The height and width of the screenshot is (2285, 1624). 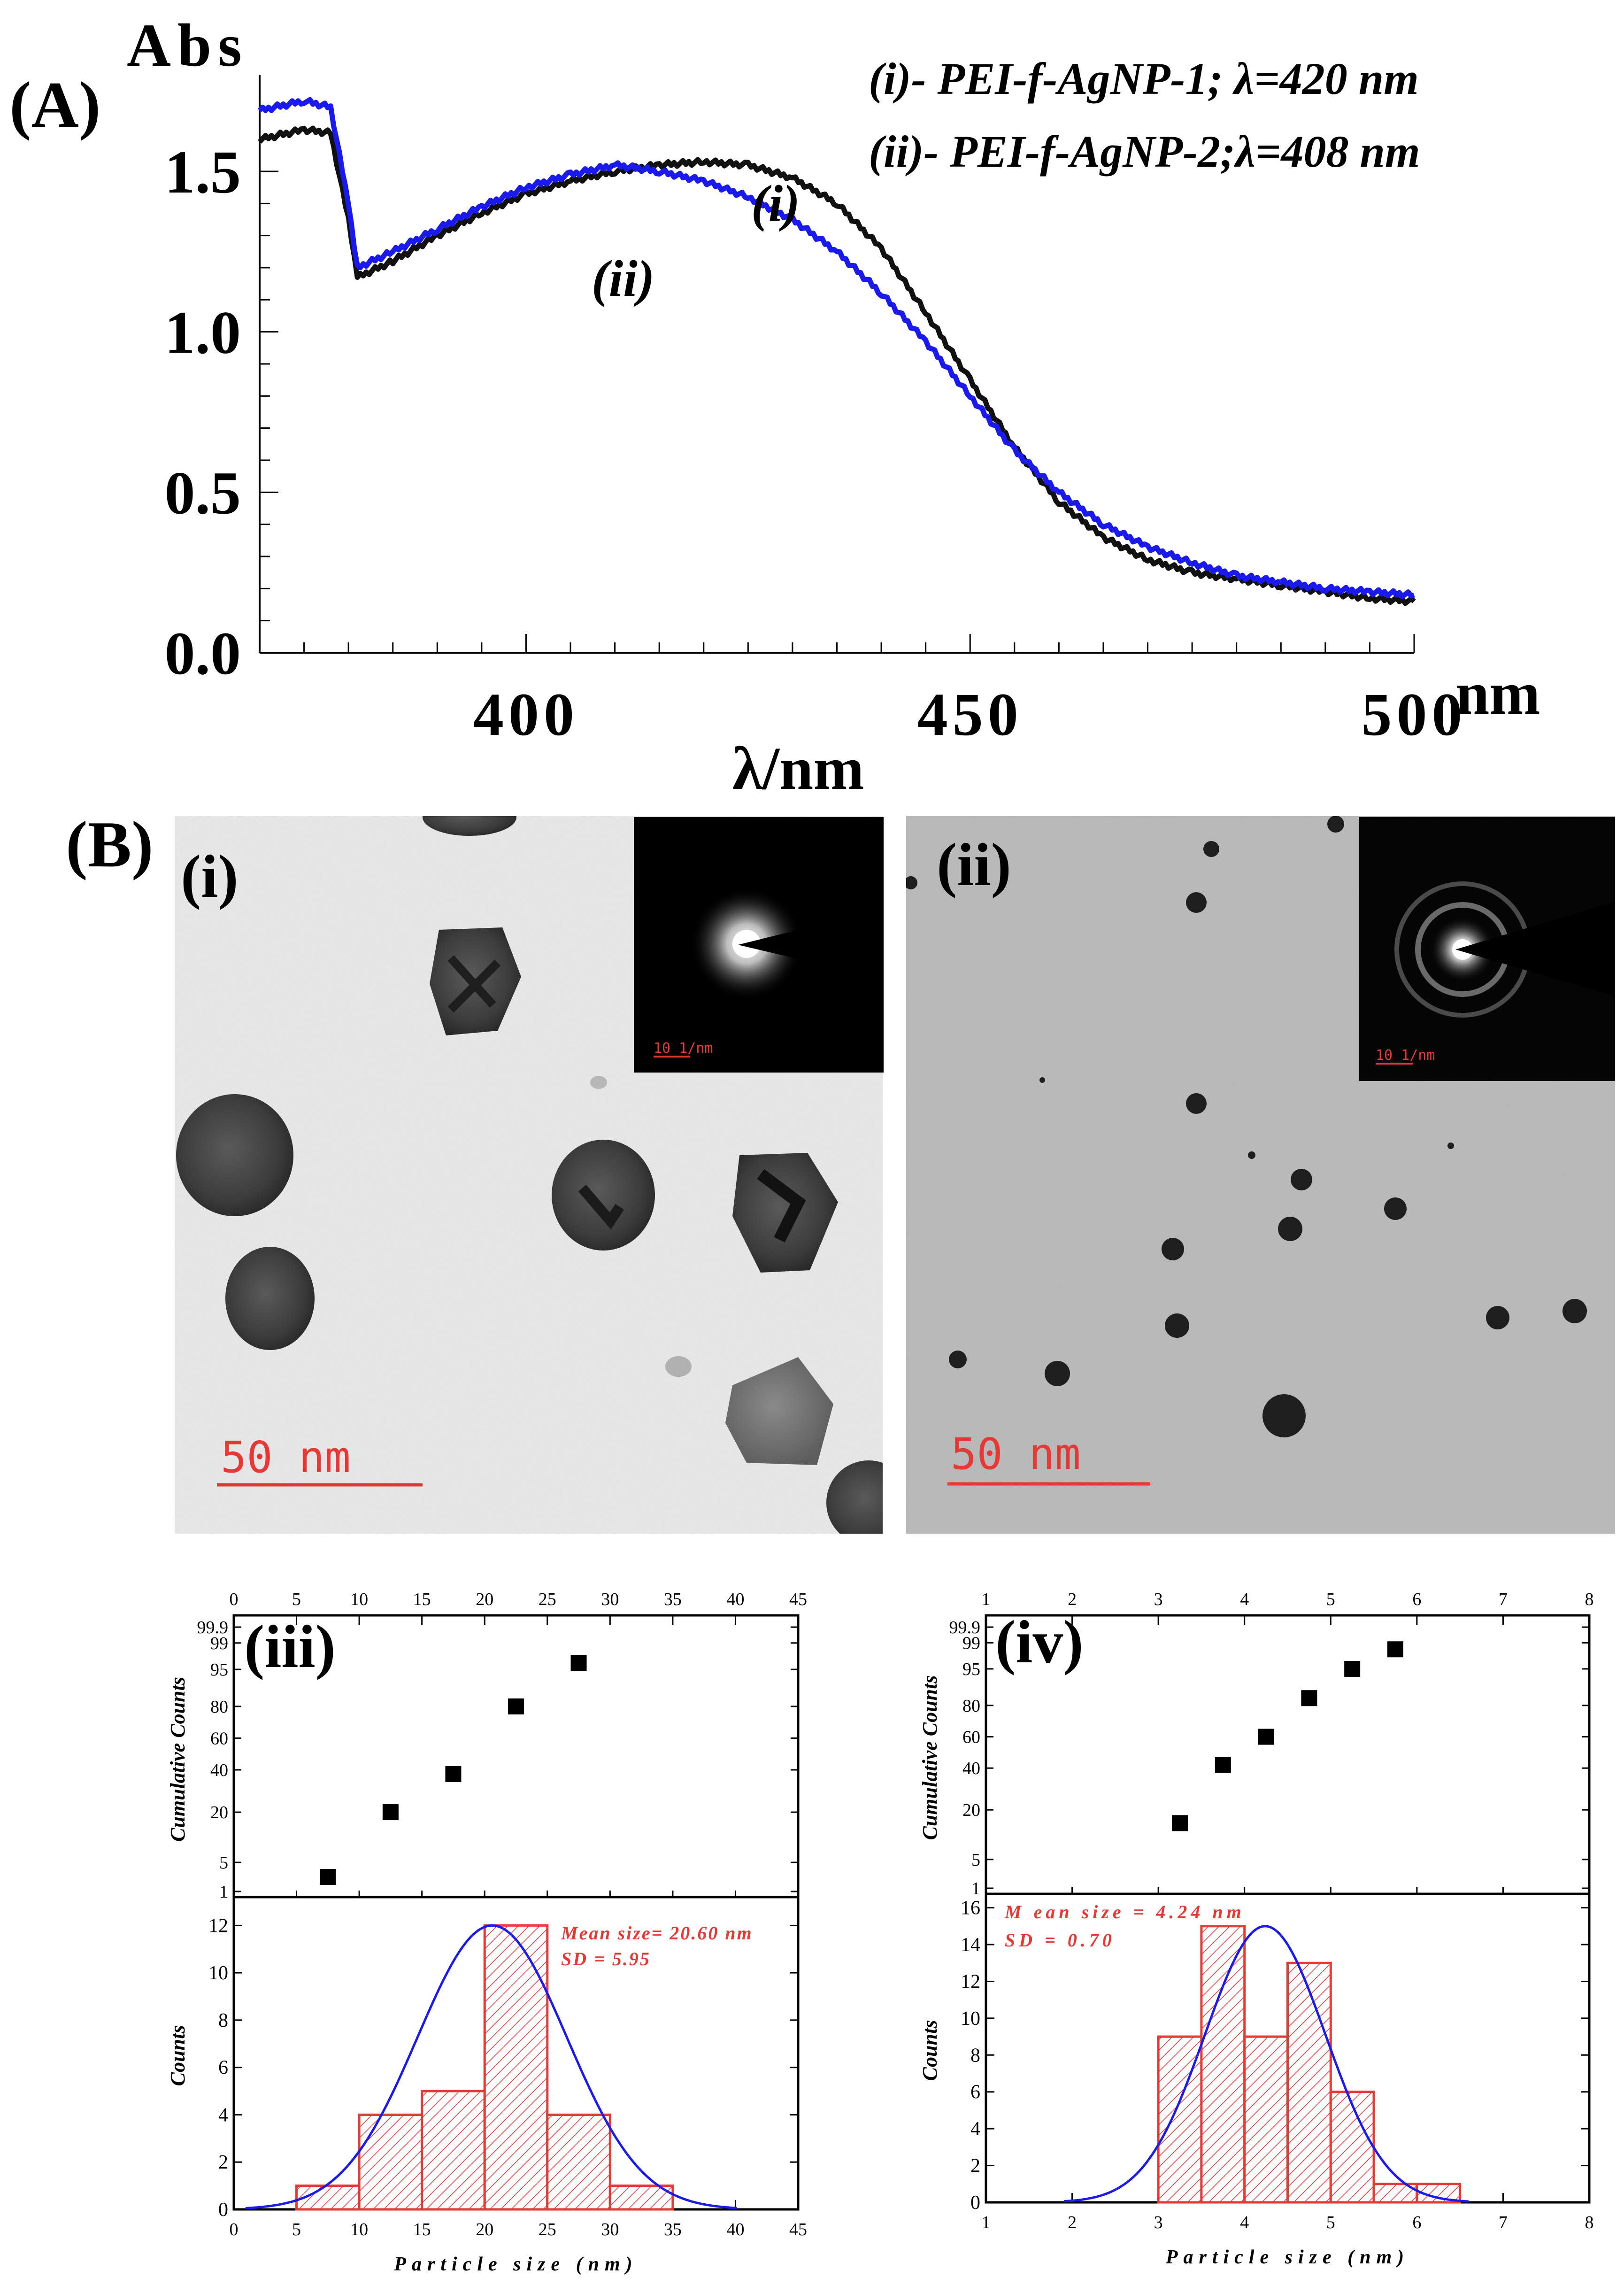 What do you see at coordinates (976, 1889) in the screenshot?
I see `y-tick-label: 1` at bounding box center [976, 1889].